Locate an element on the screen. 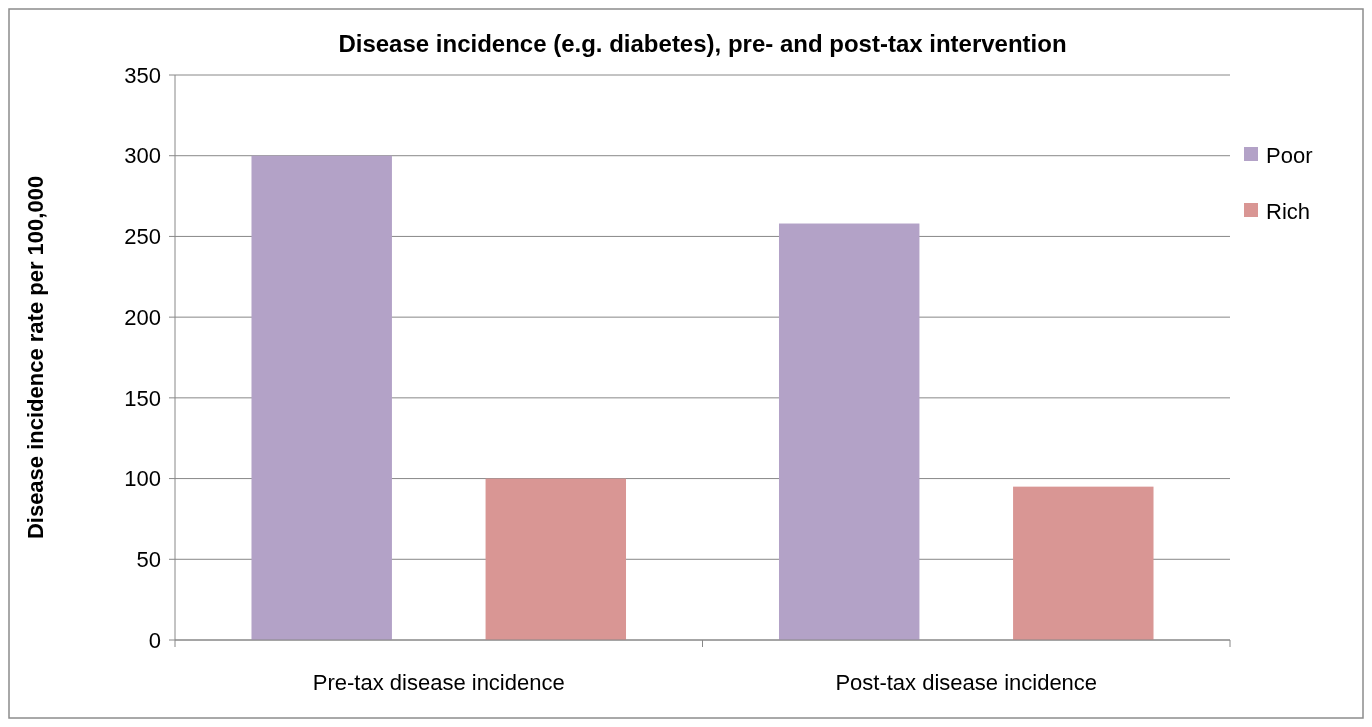 This screenshot has height=727, width=1372. y-tick-label: 0 is located at coordinates (154, 640).